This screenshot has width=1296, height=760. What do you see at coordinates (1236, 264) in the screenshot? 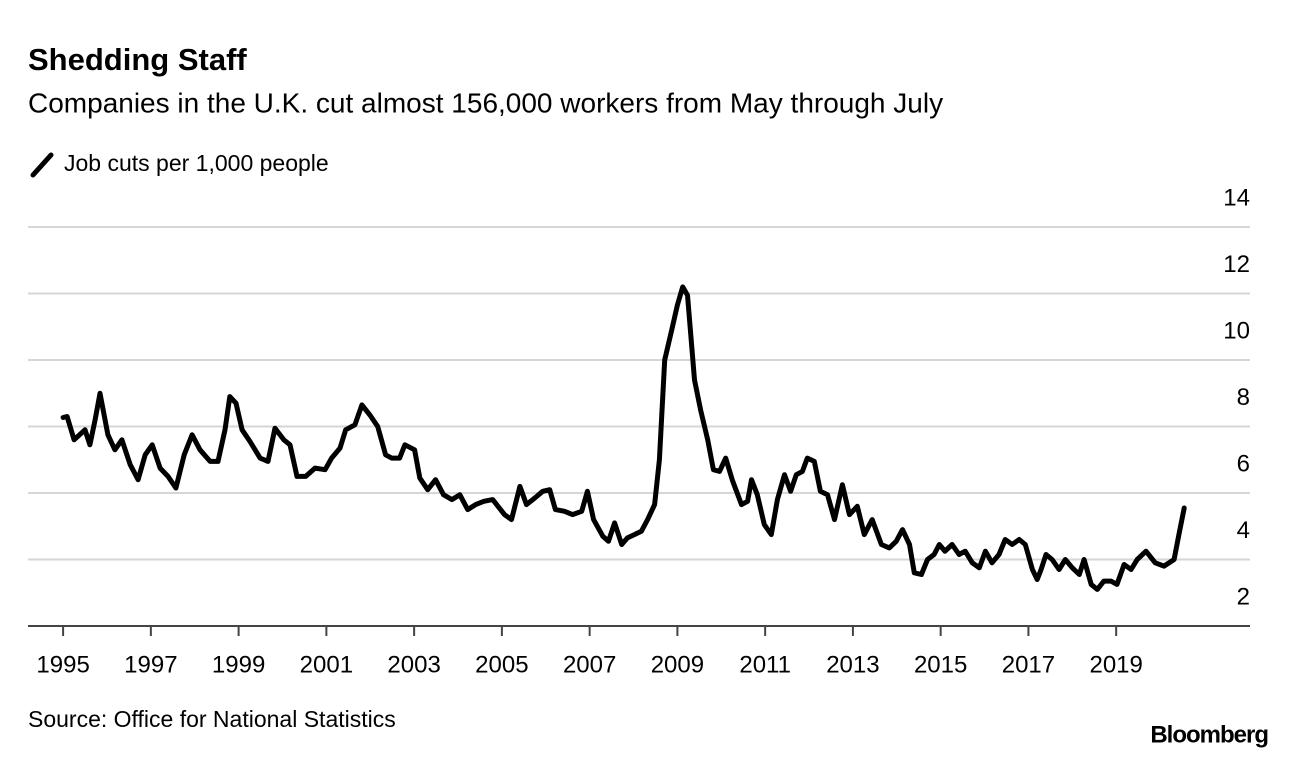
I see `y-tick-label: 12` at bounding box center [1236, 264].